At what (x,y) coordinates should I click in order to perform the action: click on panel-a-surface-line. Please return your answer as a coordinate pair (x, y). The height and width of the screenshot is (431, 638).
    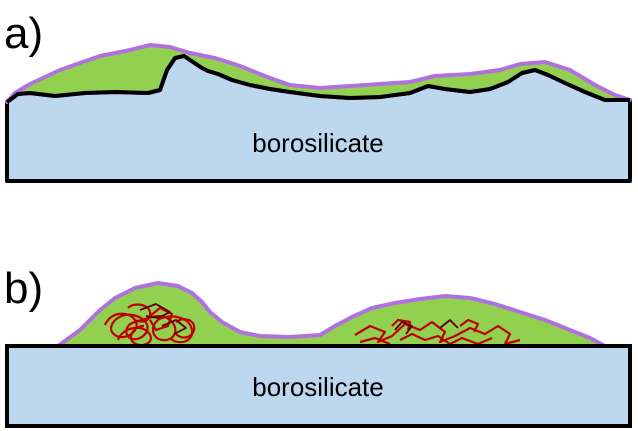
    Looking at the image, I should click on (317, 79).